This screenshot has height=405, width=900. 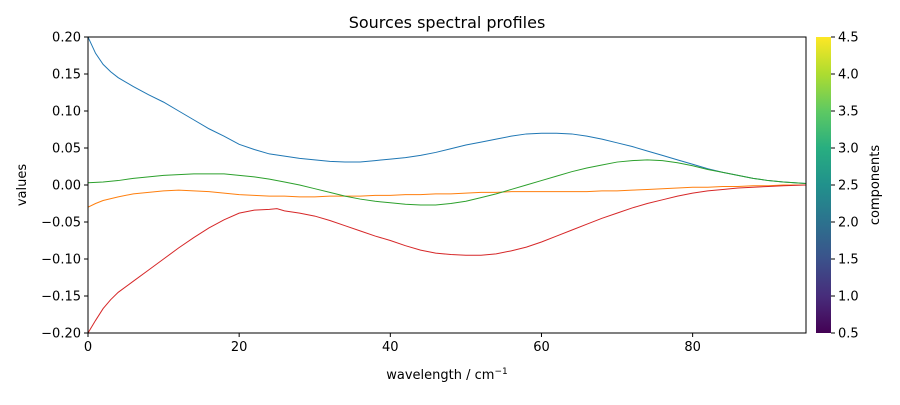 What do you see at coordinates (61, 223) in the screenshot?
I see `y-tick-label: −0.05` at bounding box center [61, 223].